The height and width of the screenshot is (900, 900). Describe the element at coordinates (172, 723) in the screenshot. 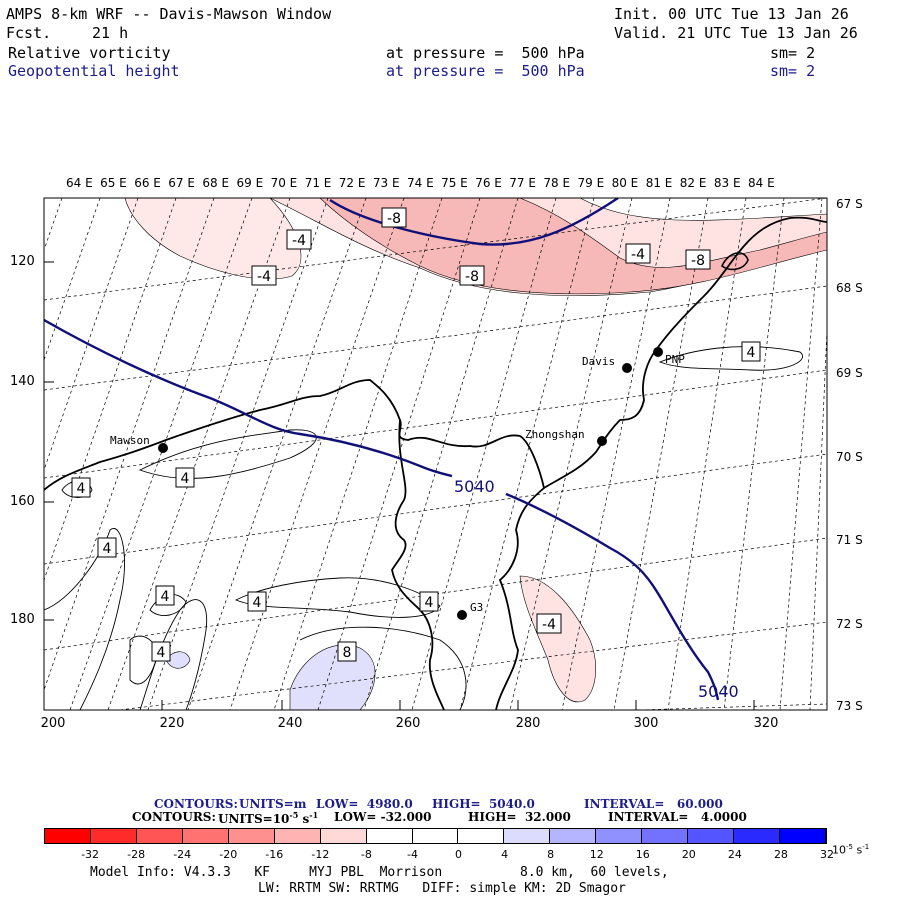

I see `x-tick-label: 220` at that location.